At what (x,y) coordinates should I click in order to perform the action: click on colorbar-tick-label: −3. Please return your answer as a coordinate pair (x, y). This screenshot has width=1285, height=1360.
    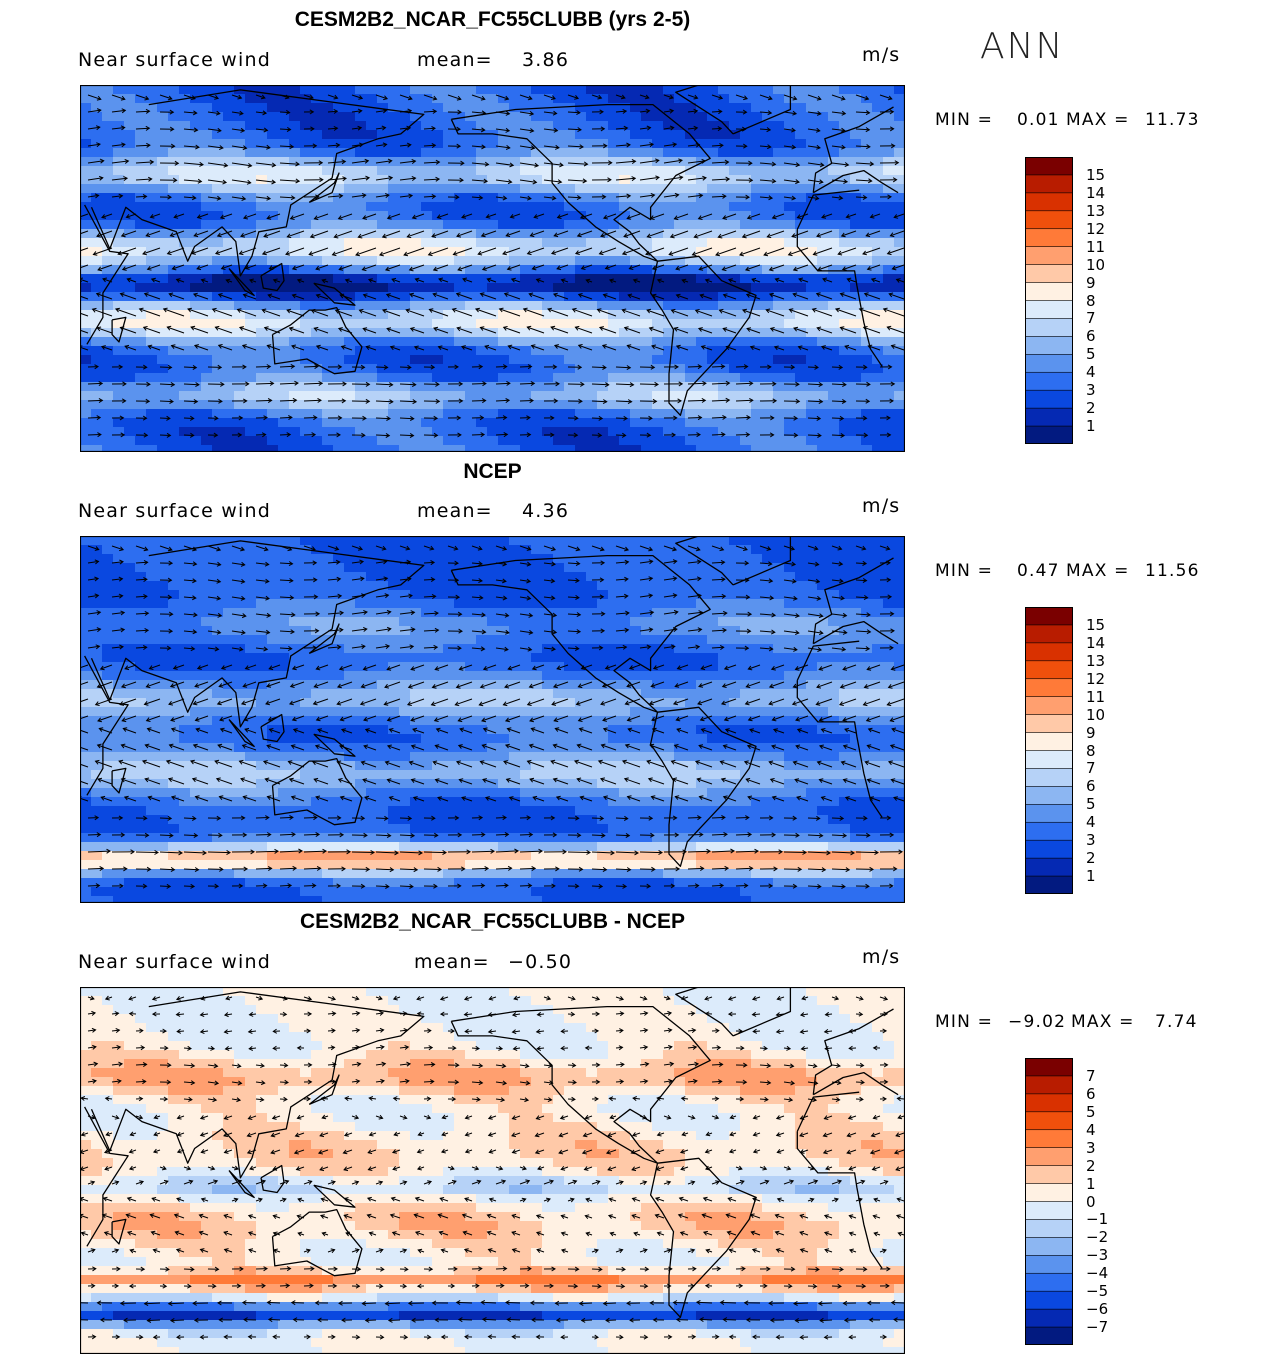
    Looking at the image, I should click on (1097, 1255).